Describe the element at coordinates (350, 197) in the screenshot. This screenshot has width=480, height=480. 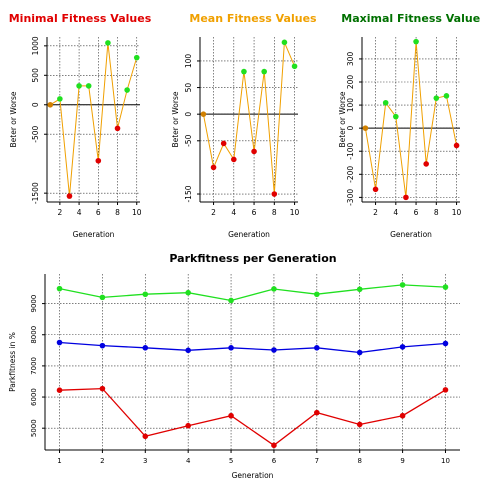
I see `y-tick-label: -300` at that location.